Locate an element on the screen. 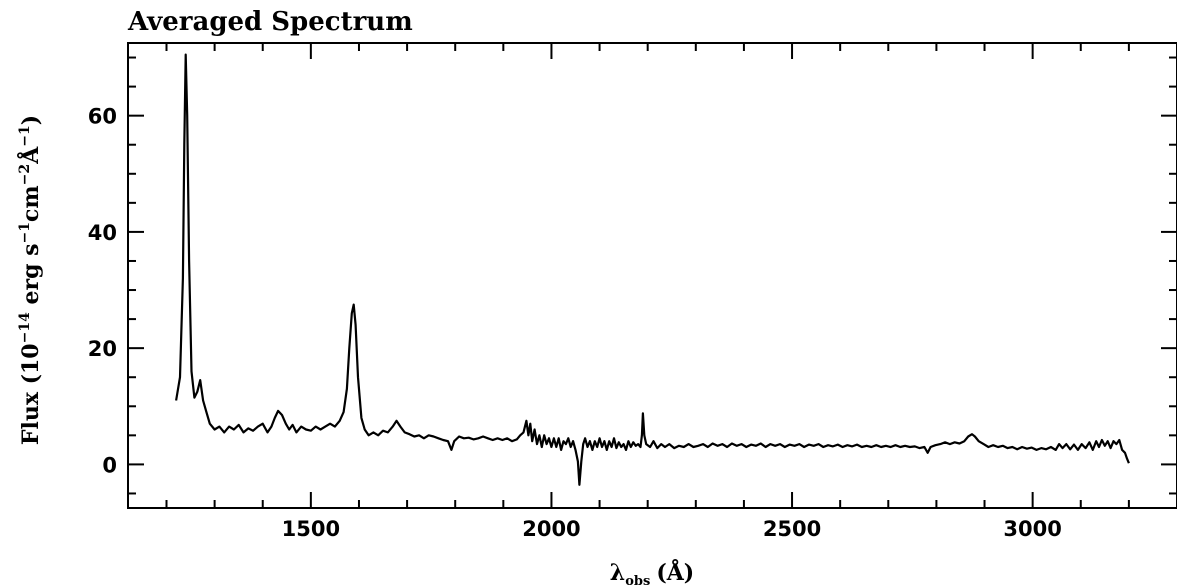  y-axis-label-exp3: −2 is located at coordinates (25, 174).